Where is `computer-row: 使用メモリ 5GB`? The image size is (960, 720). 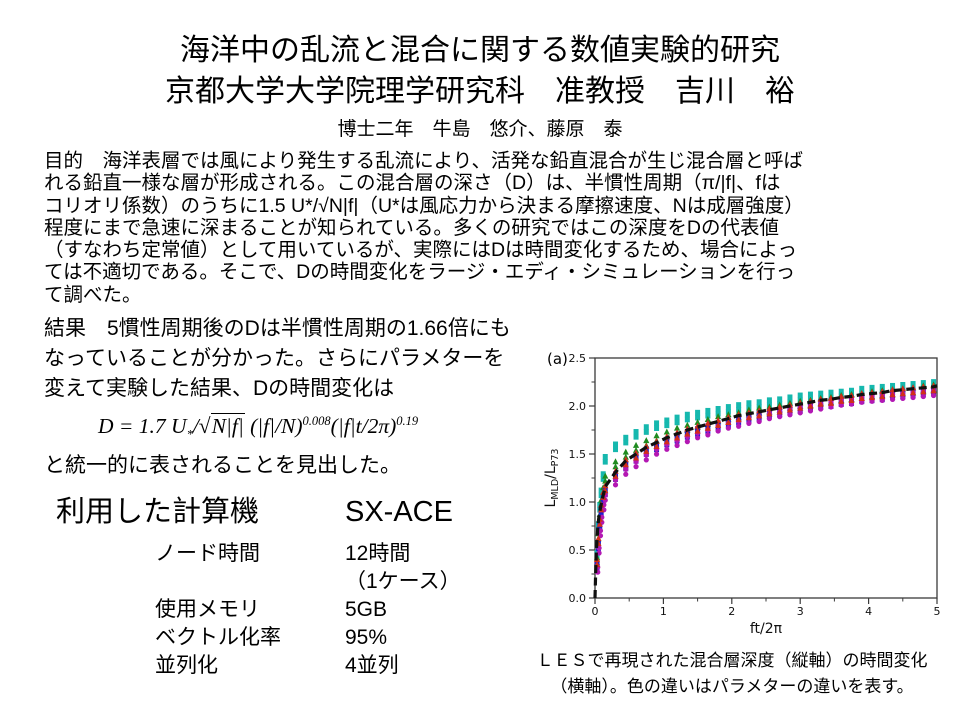 computer-row: 使用メモリ 5GB is located at coordinates (258, 610).